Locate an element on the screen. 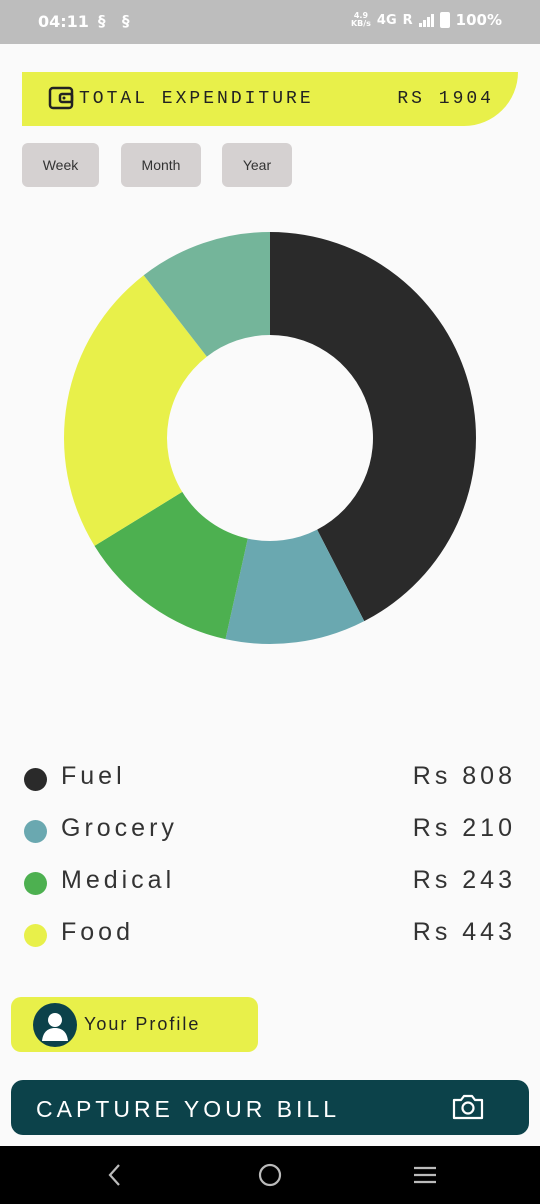 Image resolution: width=540 pixels, height=1204 pixels. net-speed: 4.9 KB/s is located at coordinates (361, 20).